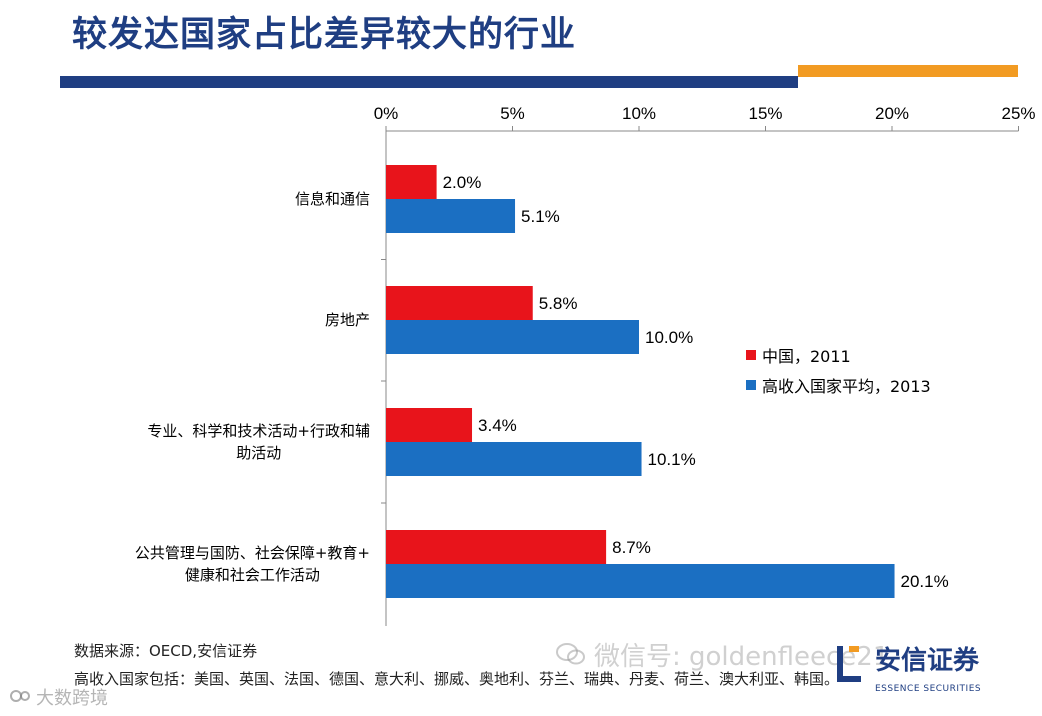  Describe the element at coordinates (849, 664) in the screenshot. I see `logo-mark-icon` at that location.